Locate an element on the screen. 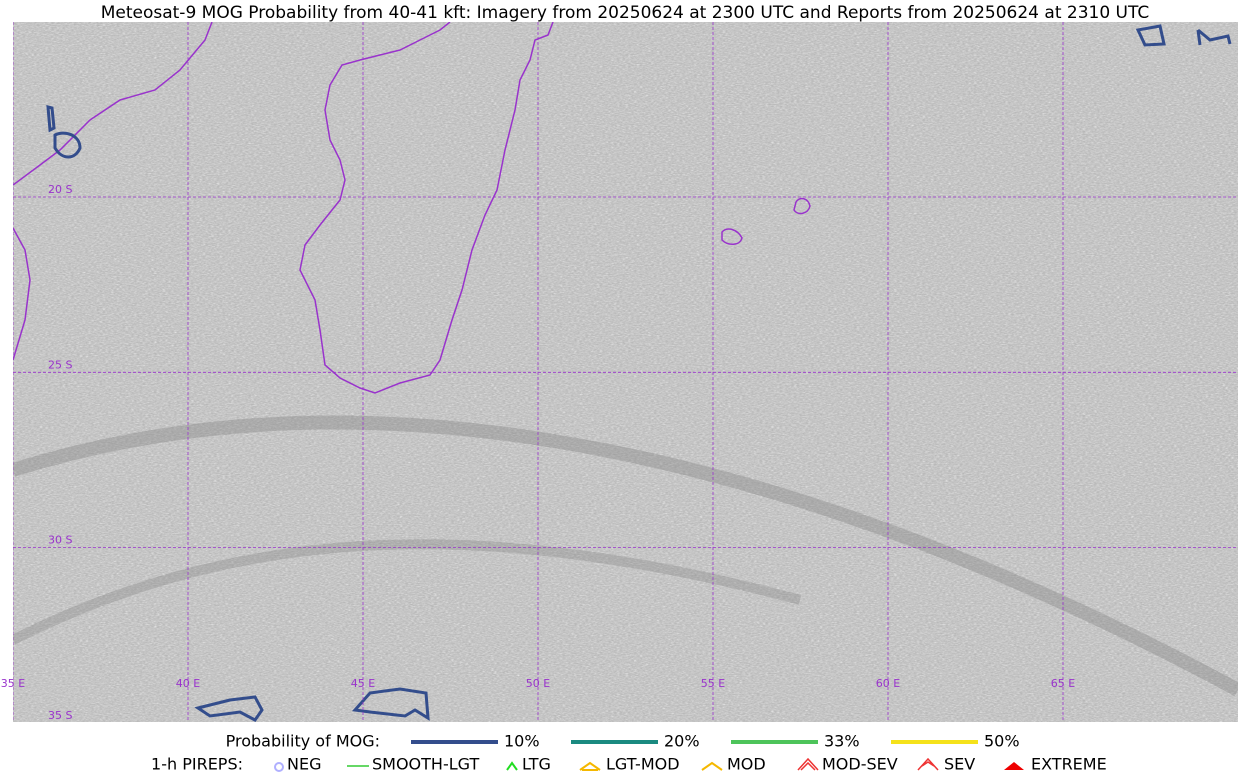 The width and height of the screenshot is (1250, 782). legend-label: SEV is located at coordinates (959, 764).